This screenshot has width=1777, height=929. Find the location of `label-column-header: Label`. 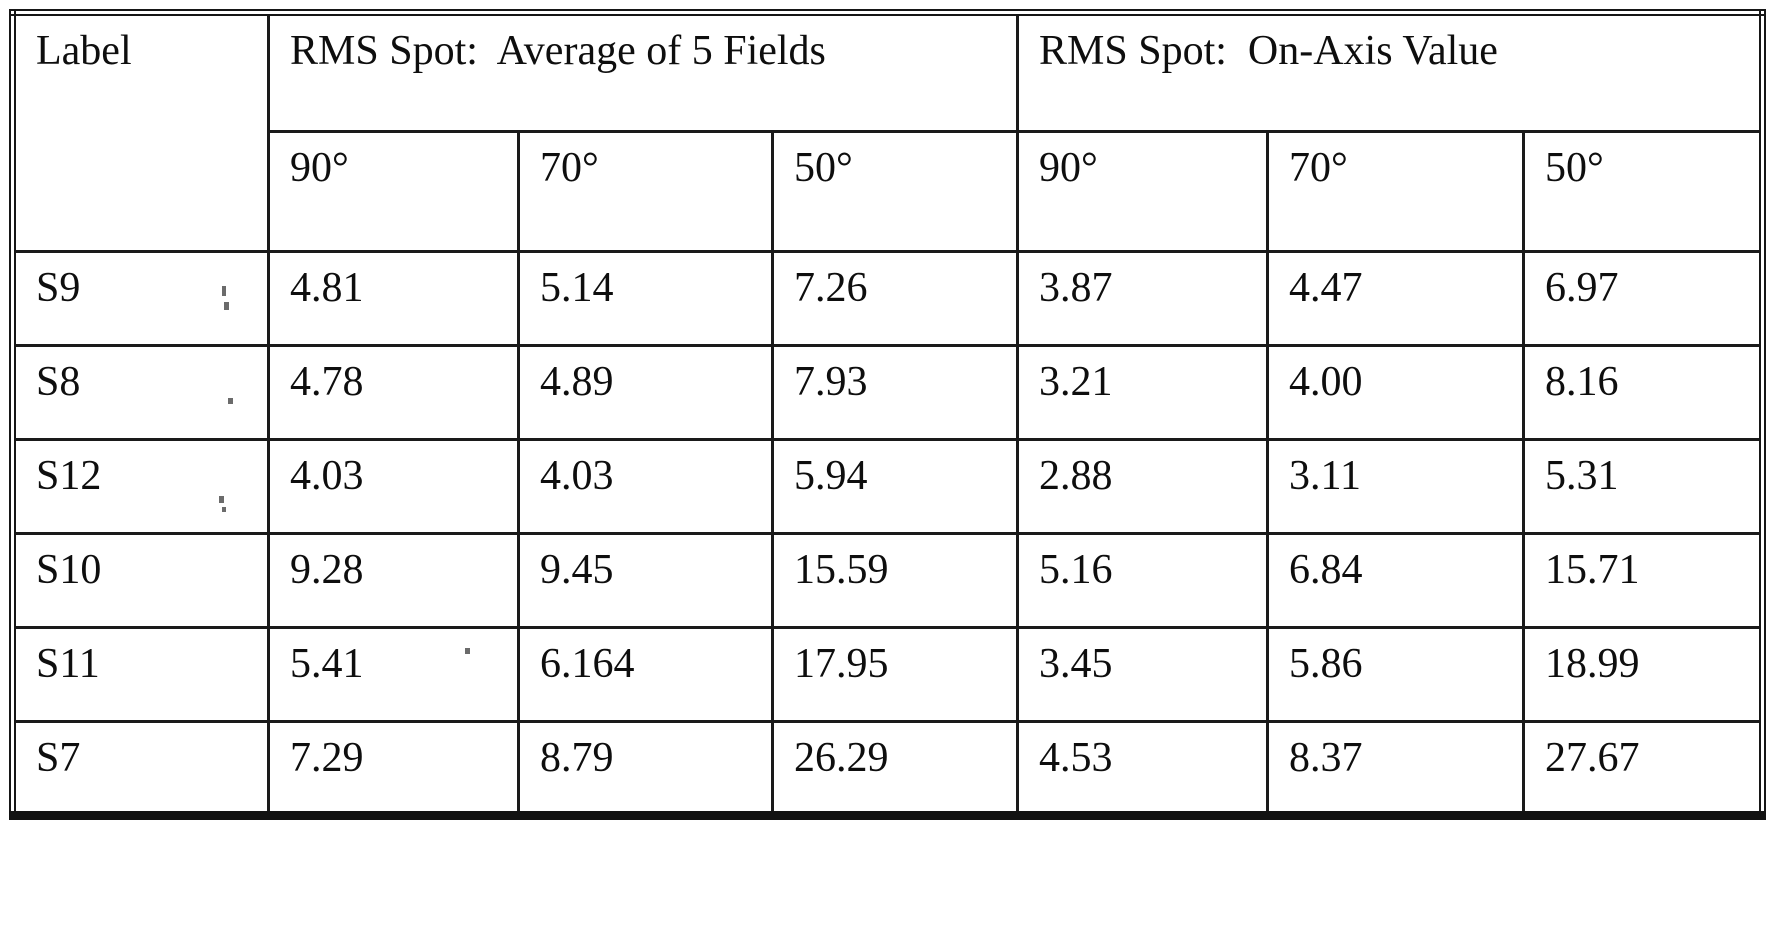

label-column-header: Label is located at coordinates (140, 132).